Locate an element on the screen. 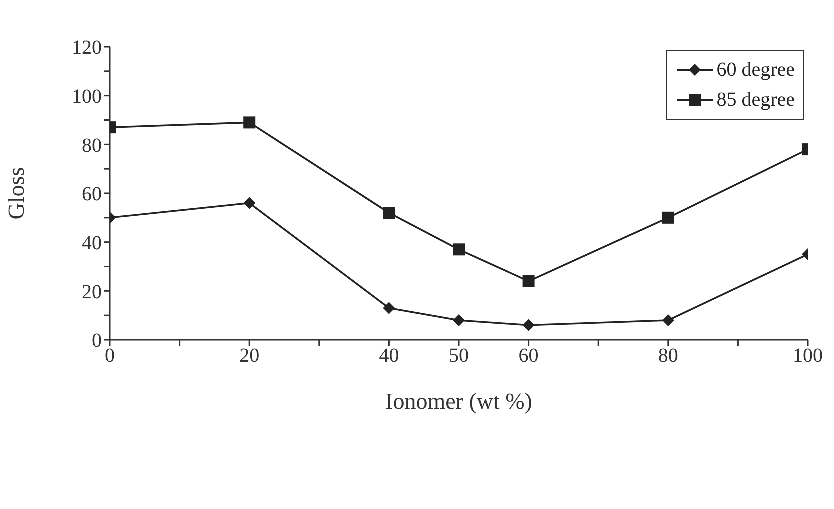 Image resolution: width=834 pixels, height=509 pixels. x-tick-label: 80 is located at coordinates (668, 356).